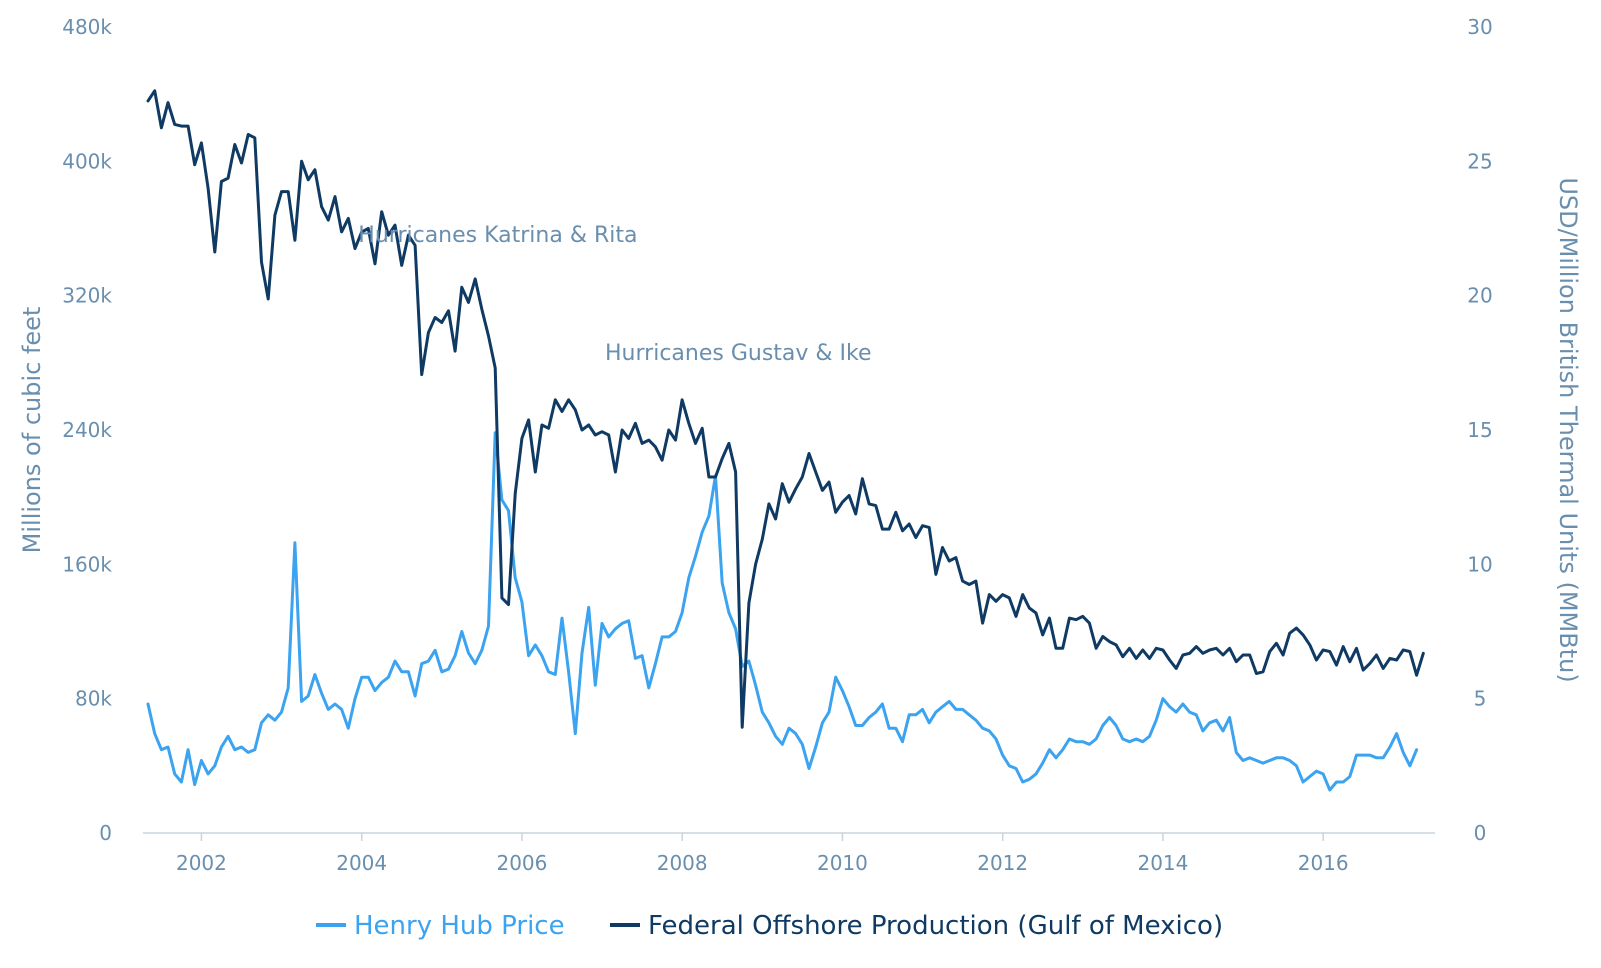 The image size is (1601, 968). What do you see at coordinates (521, 863) in the screenshot?
I see `x-tick-label: 2006` at bounding box center [521, 863].